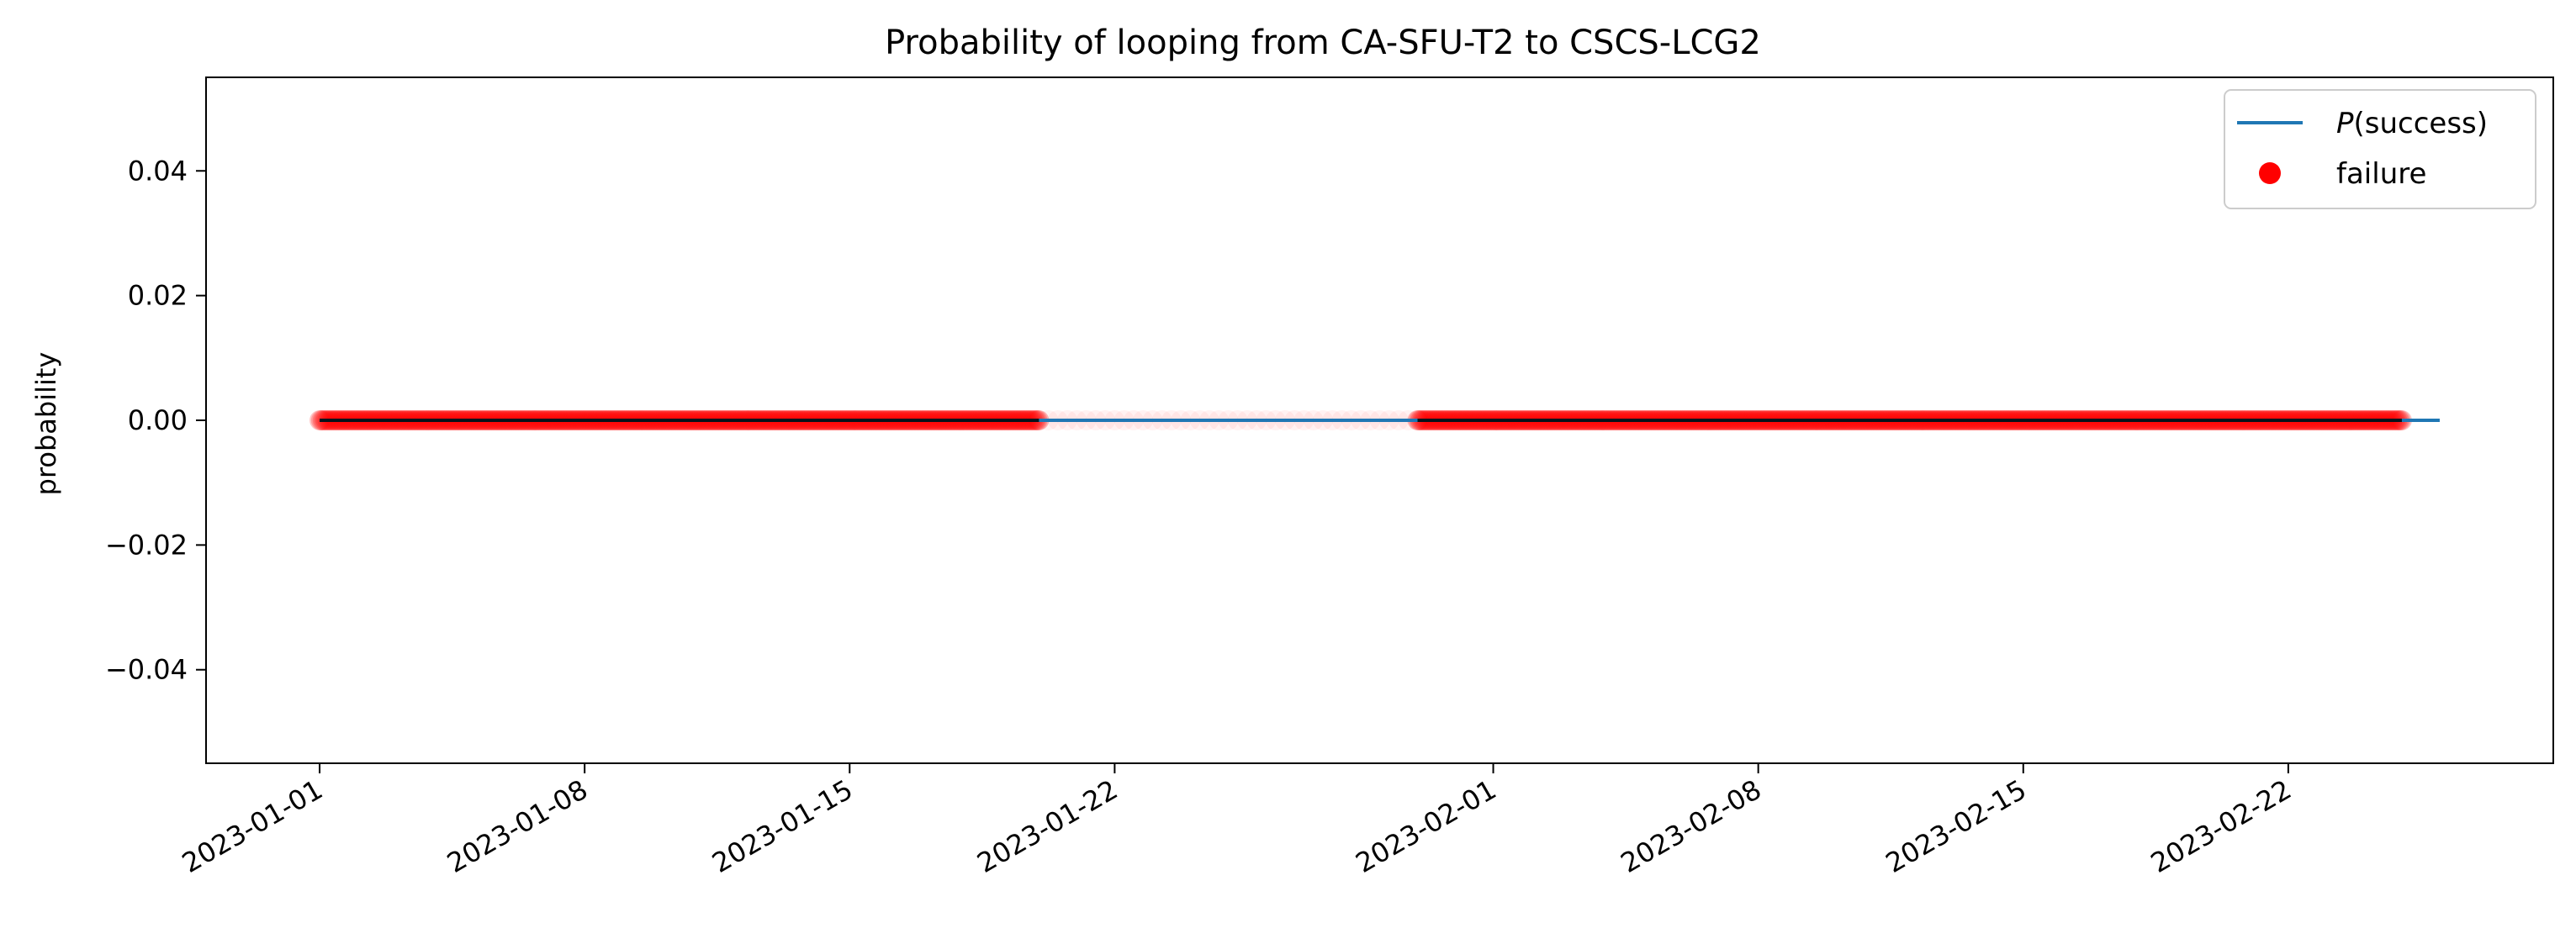  What do you see at coordinates (146, 545) in the screenshot?
I see `y-tick-label: −0.02` at bounding box center [146, 545].